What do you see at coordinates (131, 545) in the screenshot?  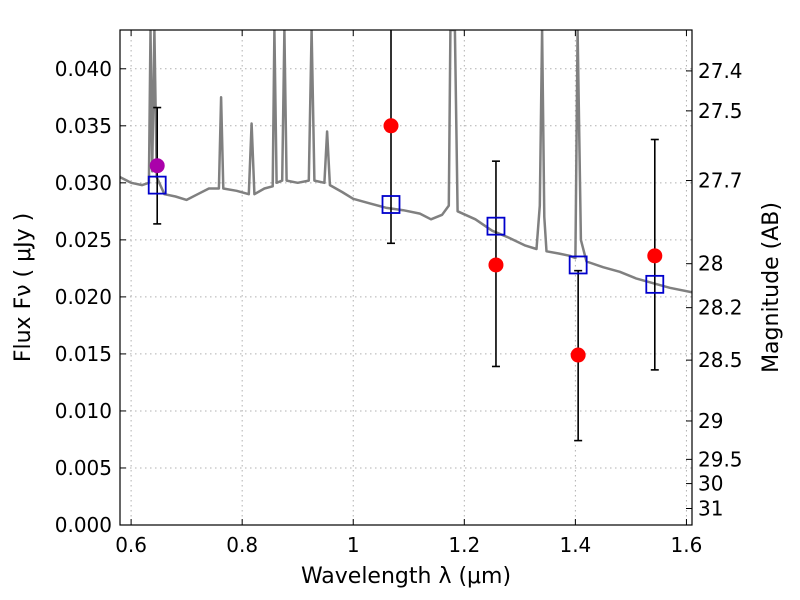 I see `x-tick-label: 0.6` at bounding box center [131, 545].